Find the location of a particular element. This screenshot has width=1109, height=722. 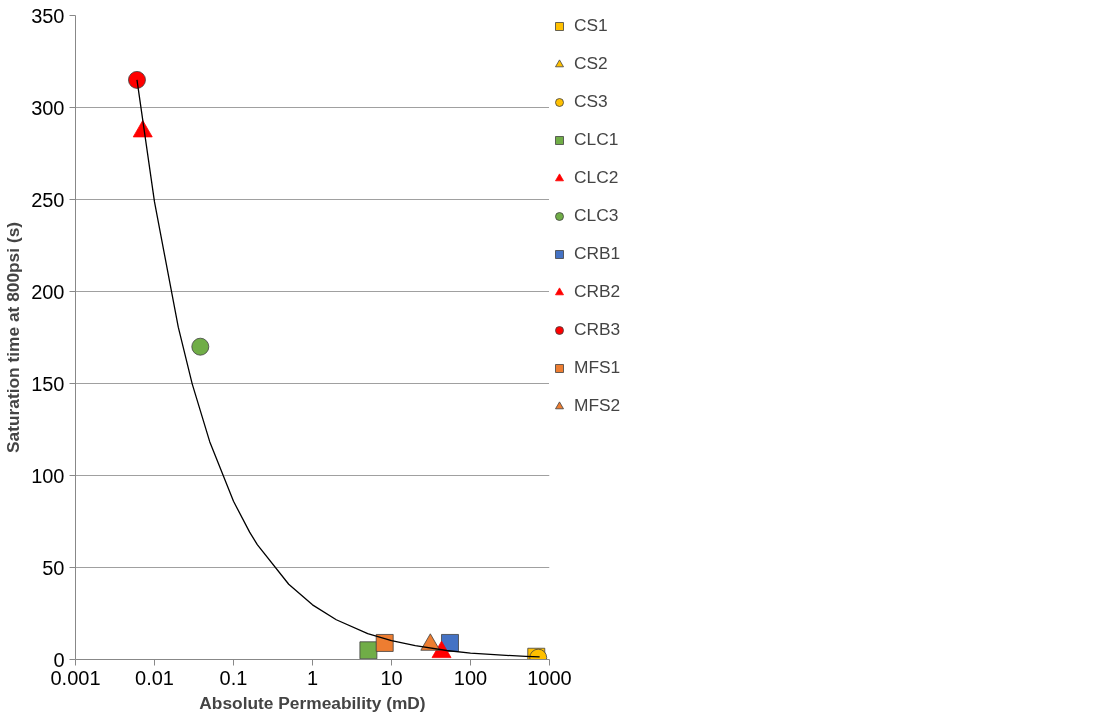

x-tick-label: 10 is located at coordinates (391, 677).